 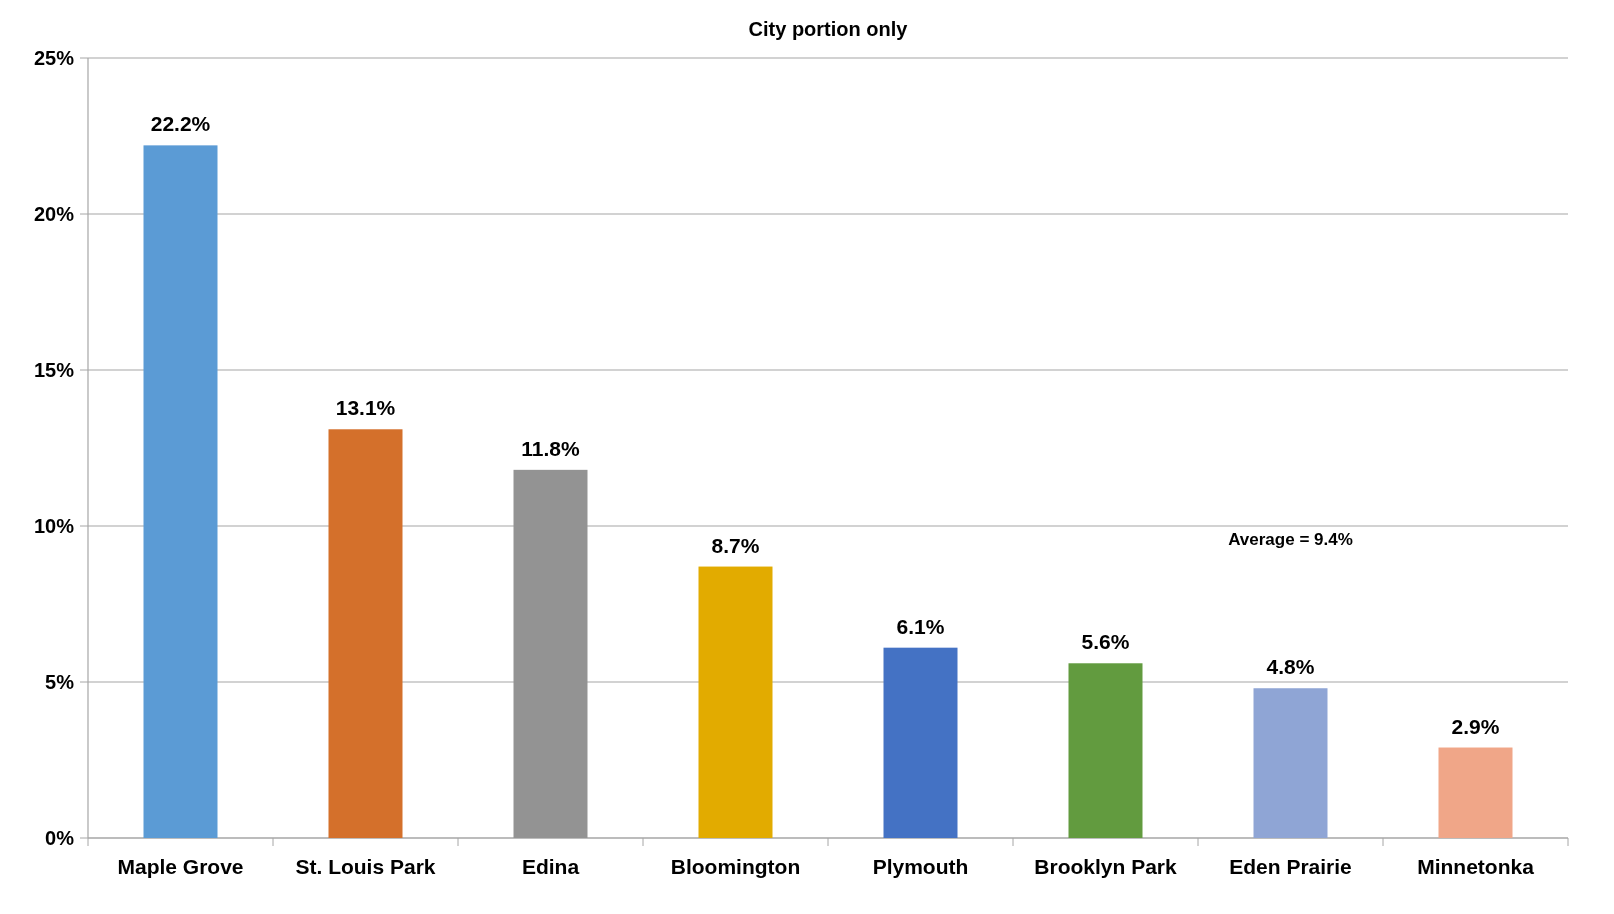 What do you see at coordinates (54, 526) in the screenshot?
I see `y-tick-label: 10%` at bounding box center [54, 526].